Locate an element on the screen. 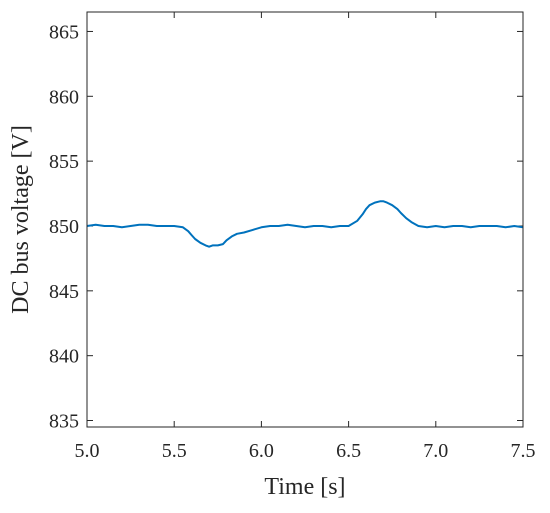 Image resolution: width=550 pixels, height=513 pixels. series-layer is located at coordinates (305, 224).